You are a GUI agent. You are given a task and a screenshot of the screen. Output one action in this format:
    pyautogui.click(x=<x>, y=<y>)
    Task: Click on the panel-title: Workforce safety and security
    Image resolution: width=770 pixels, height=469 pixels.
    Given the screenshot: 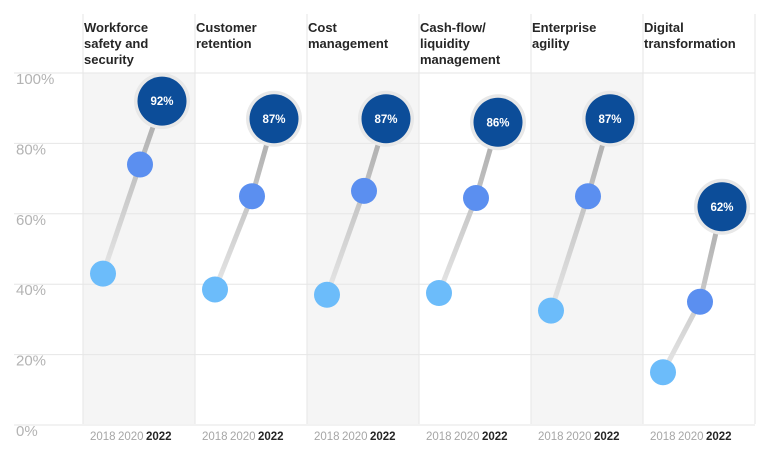 What is the action you would take?
    pyautogui.click(x=140, y=44)
    